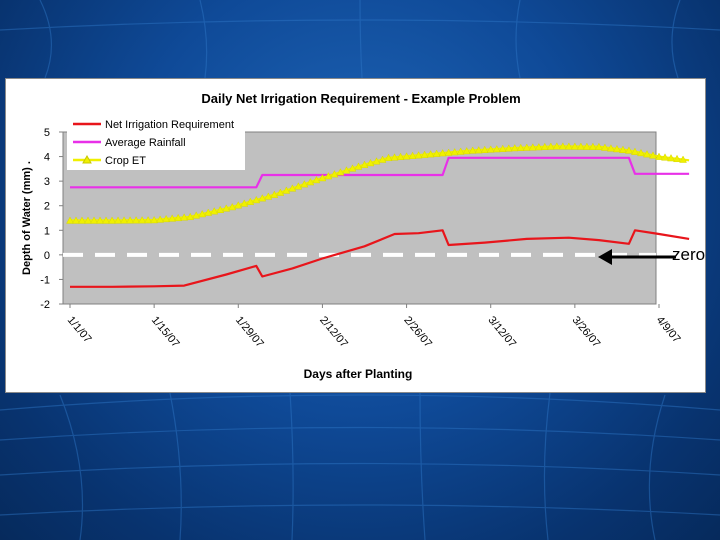 The image size is (720, 540). Describe the element at coordinates (586, 332) in the screenshot. I see `x-tick-label: 3/26/07` at that location.